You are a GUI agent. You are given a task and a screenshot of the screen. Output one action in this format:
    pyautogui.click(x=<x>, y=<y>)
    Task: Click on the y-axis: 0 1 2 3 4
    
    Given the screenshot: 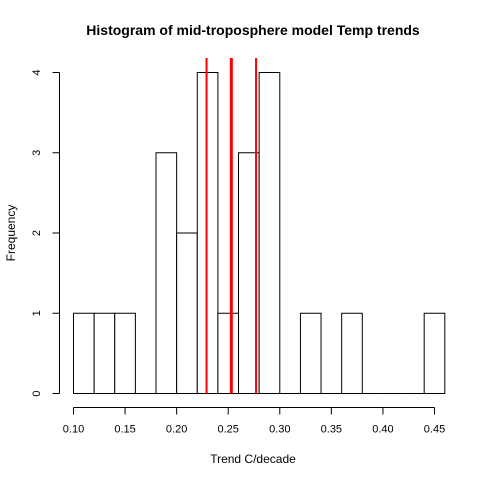 What is the action you would take?
    pyautogui.click(x=45, y=233)
    